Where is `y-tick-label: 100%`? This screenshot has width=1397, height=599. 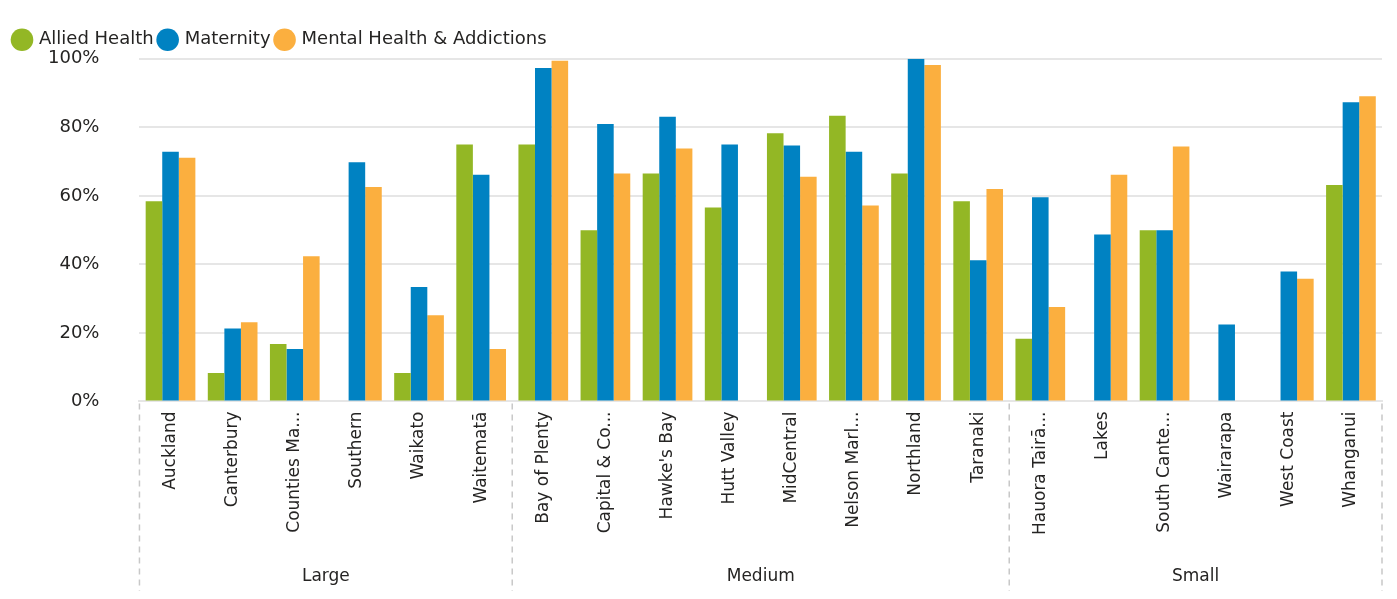 y-tick-label: 100% is located at coordinates (73, 57).